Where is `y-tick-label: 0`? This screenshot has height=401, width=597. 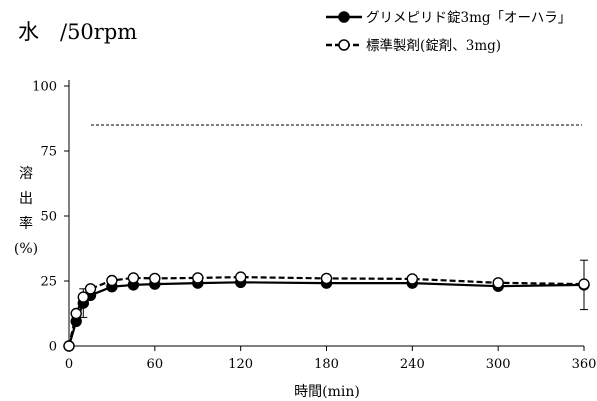
y-tick-label: 0 is located at coordinates (53, 347).